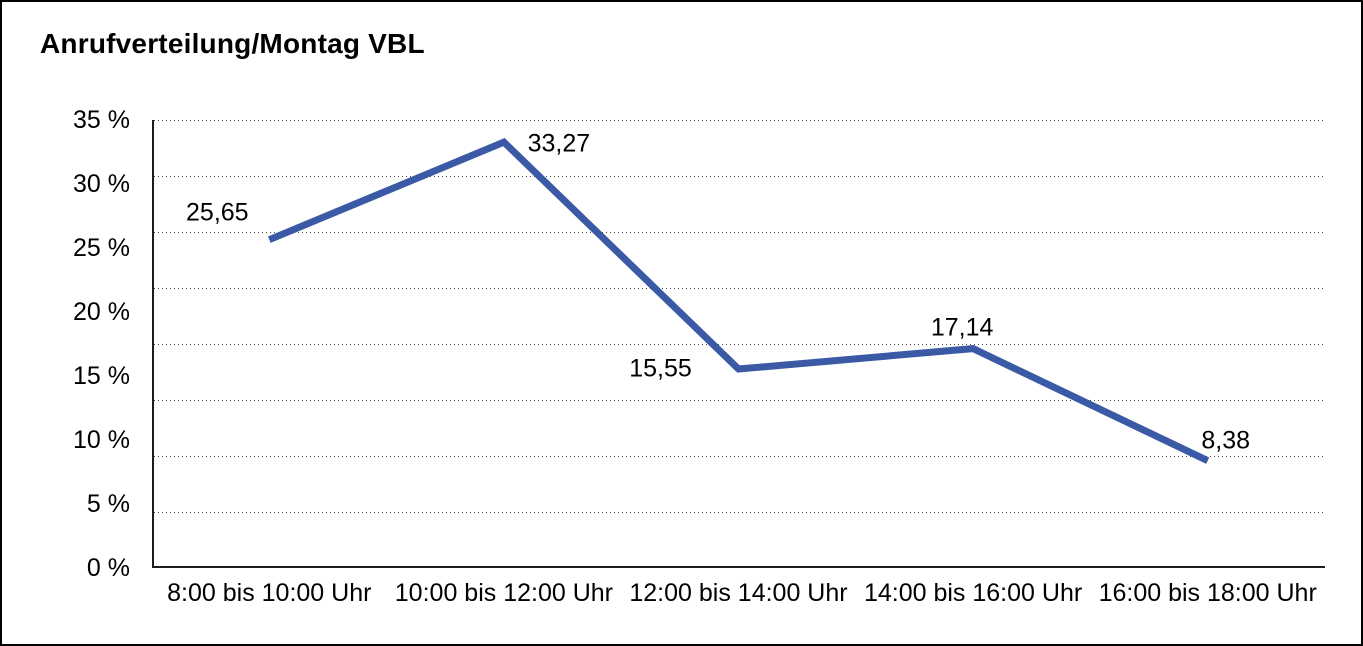 Image resolution: width=1363 pixels, height=646 pixels. What do you see at coordinates (1226, 440) in the screenshot?
I see `data-point-value-label: 8,38` at bounding box center [1226, 440].